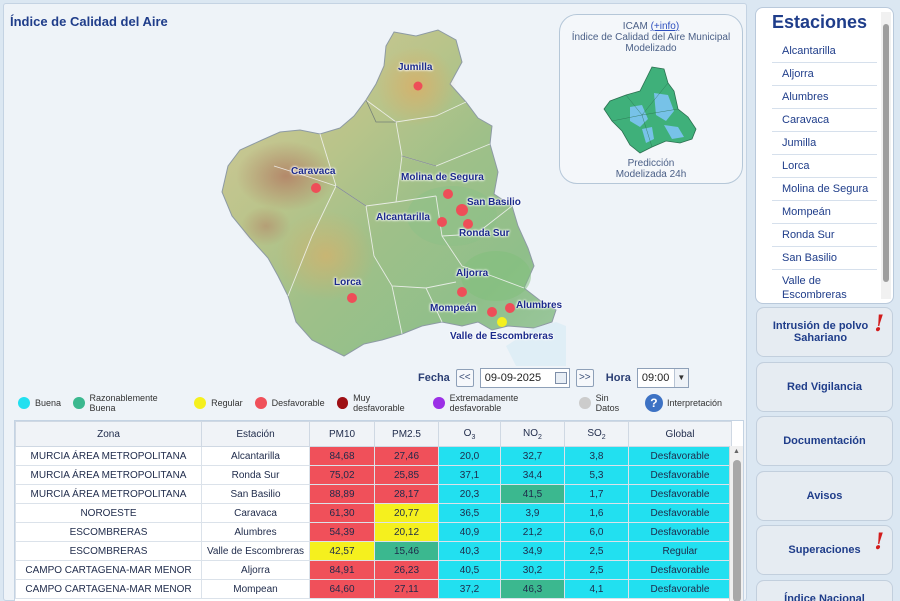 Image resolution: width=900 pixels, height=601 pixels. Describe the element at coordinates (469, 589) in the screenshot. I see `cell-o3: 37,2` at that location.